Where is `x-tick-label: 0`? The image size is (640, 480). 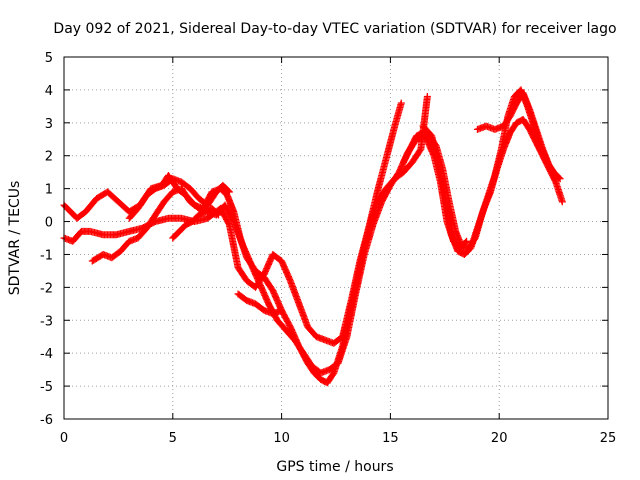 x-tick-label: 0 is located at coordinates (64, 438).